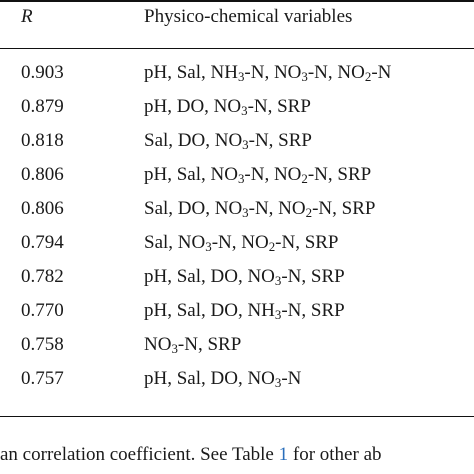 The height and width of the screenshot is (474, 474). Describe the element at coordinates (191, 72) in the screenshot. I see `variables-text: pH, Sal, NH` at that location.